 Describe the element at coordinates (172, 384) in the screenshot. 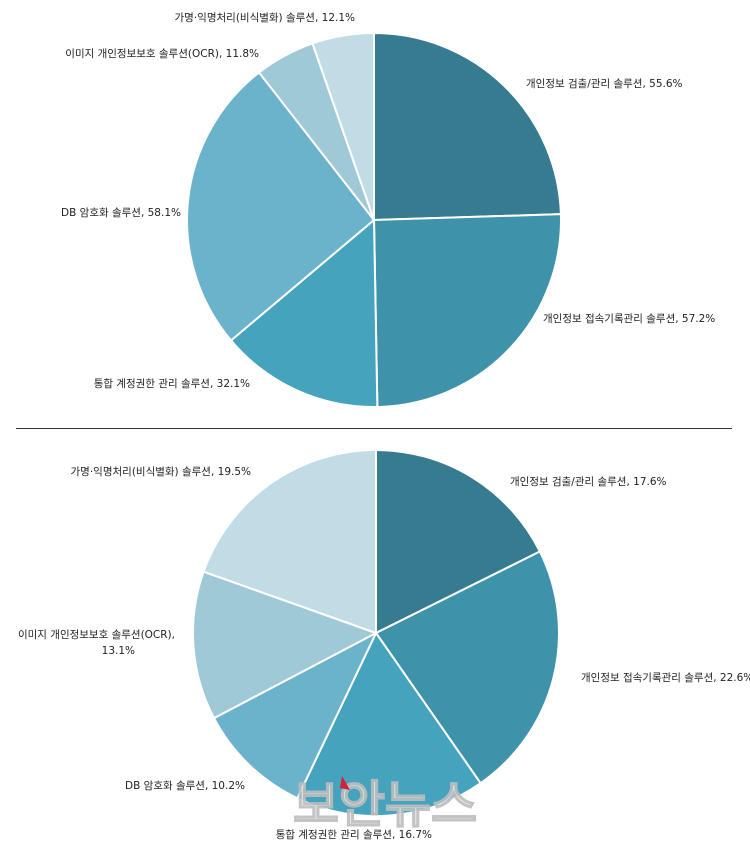

I see `slice-label: 통합 계정권한 관리 솔루션, 32.1%` at that location.